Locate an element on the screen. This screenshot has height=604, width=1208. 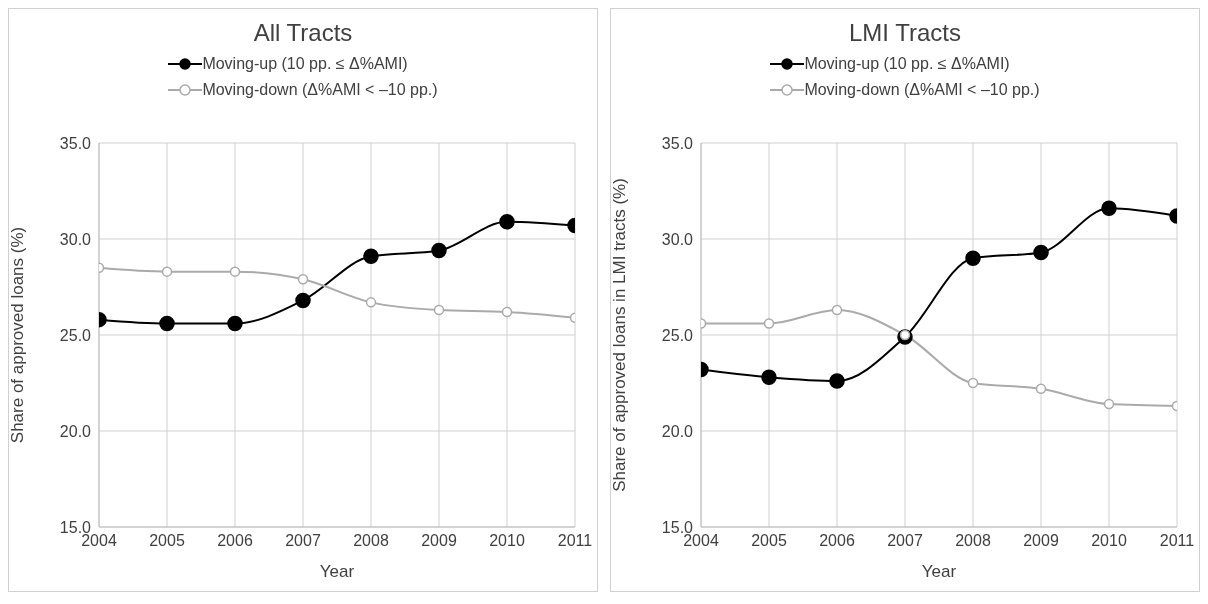
y-axis-title: Share of approved loans (%) is located at coordinates (18, 335).